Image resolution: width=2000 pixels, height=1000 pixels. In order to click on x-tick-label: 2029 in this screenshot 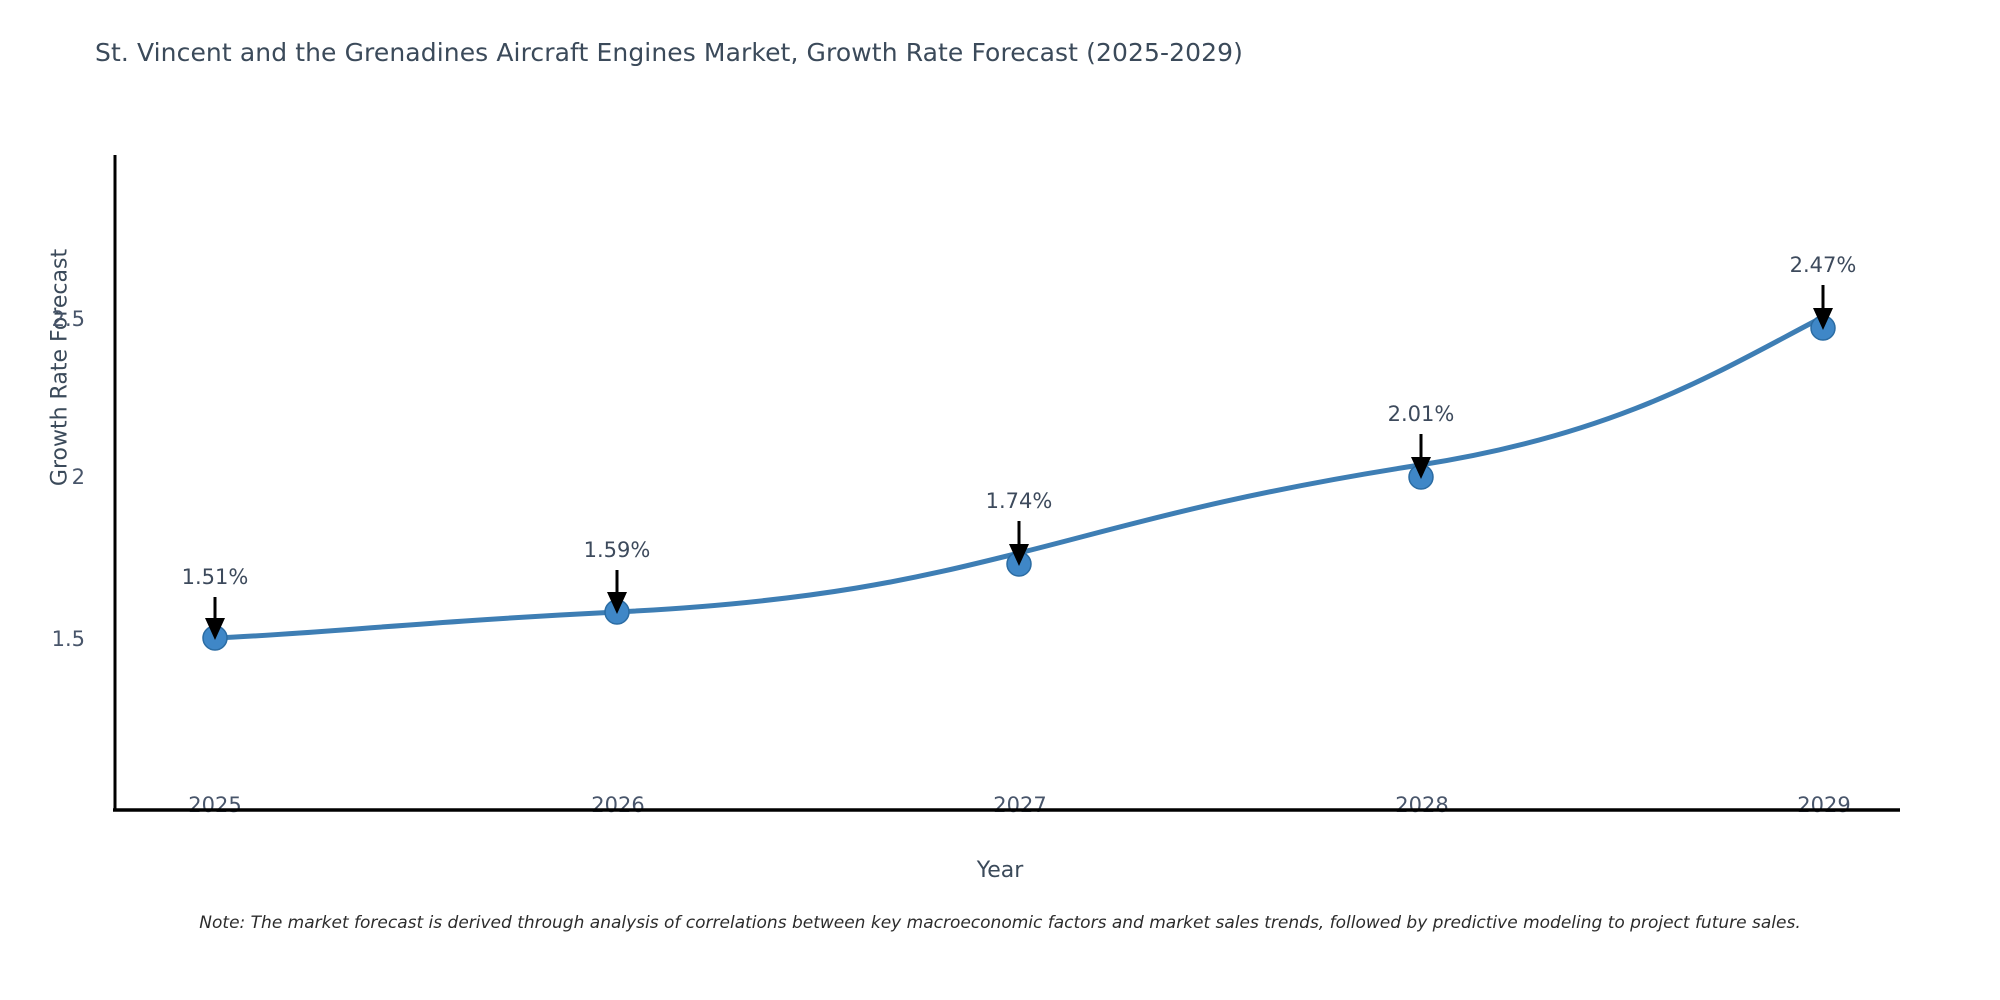, I will do `click(1824, 805)`.